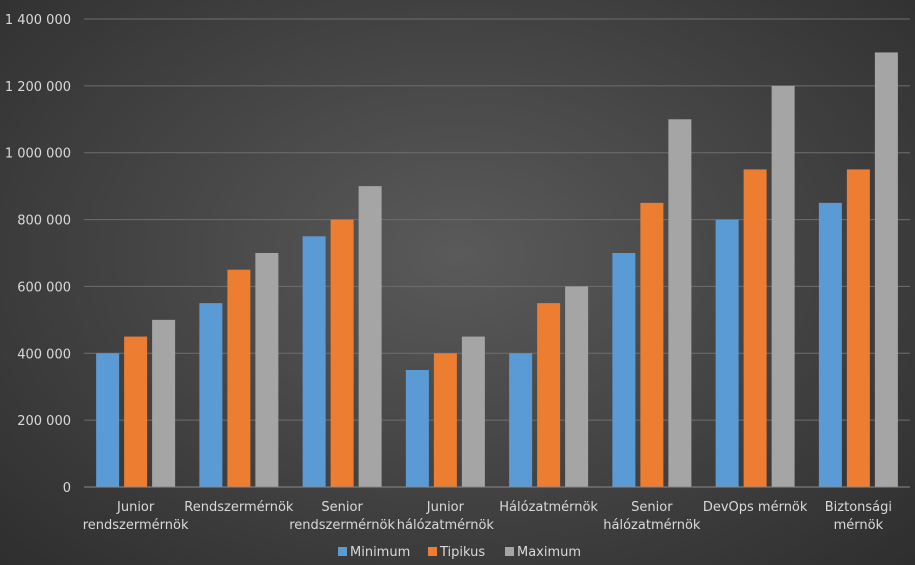  What do you see at coordinates (44, 421) in the screenshot?
I see `y-tick-label: 200 000` at bounding box center [44, 421].